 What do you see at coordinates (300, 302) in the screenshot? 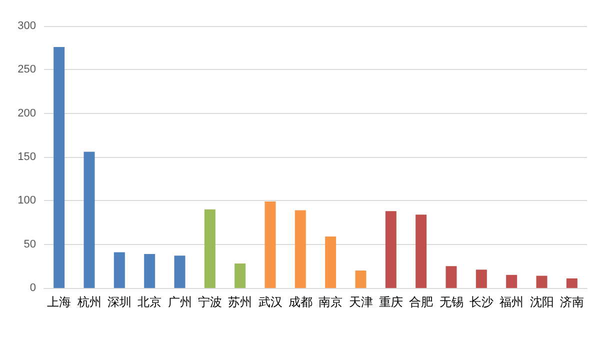
I see `x-tick-label: 成都` at bounding box center [300, 302].